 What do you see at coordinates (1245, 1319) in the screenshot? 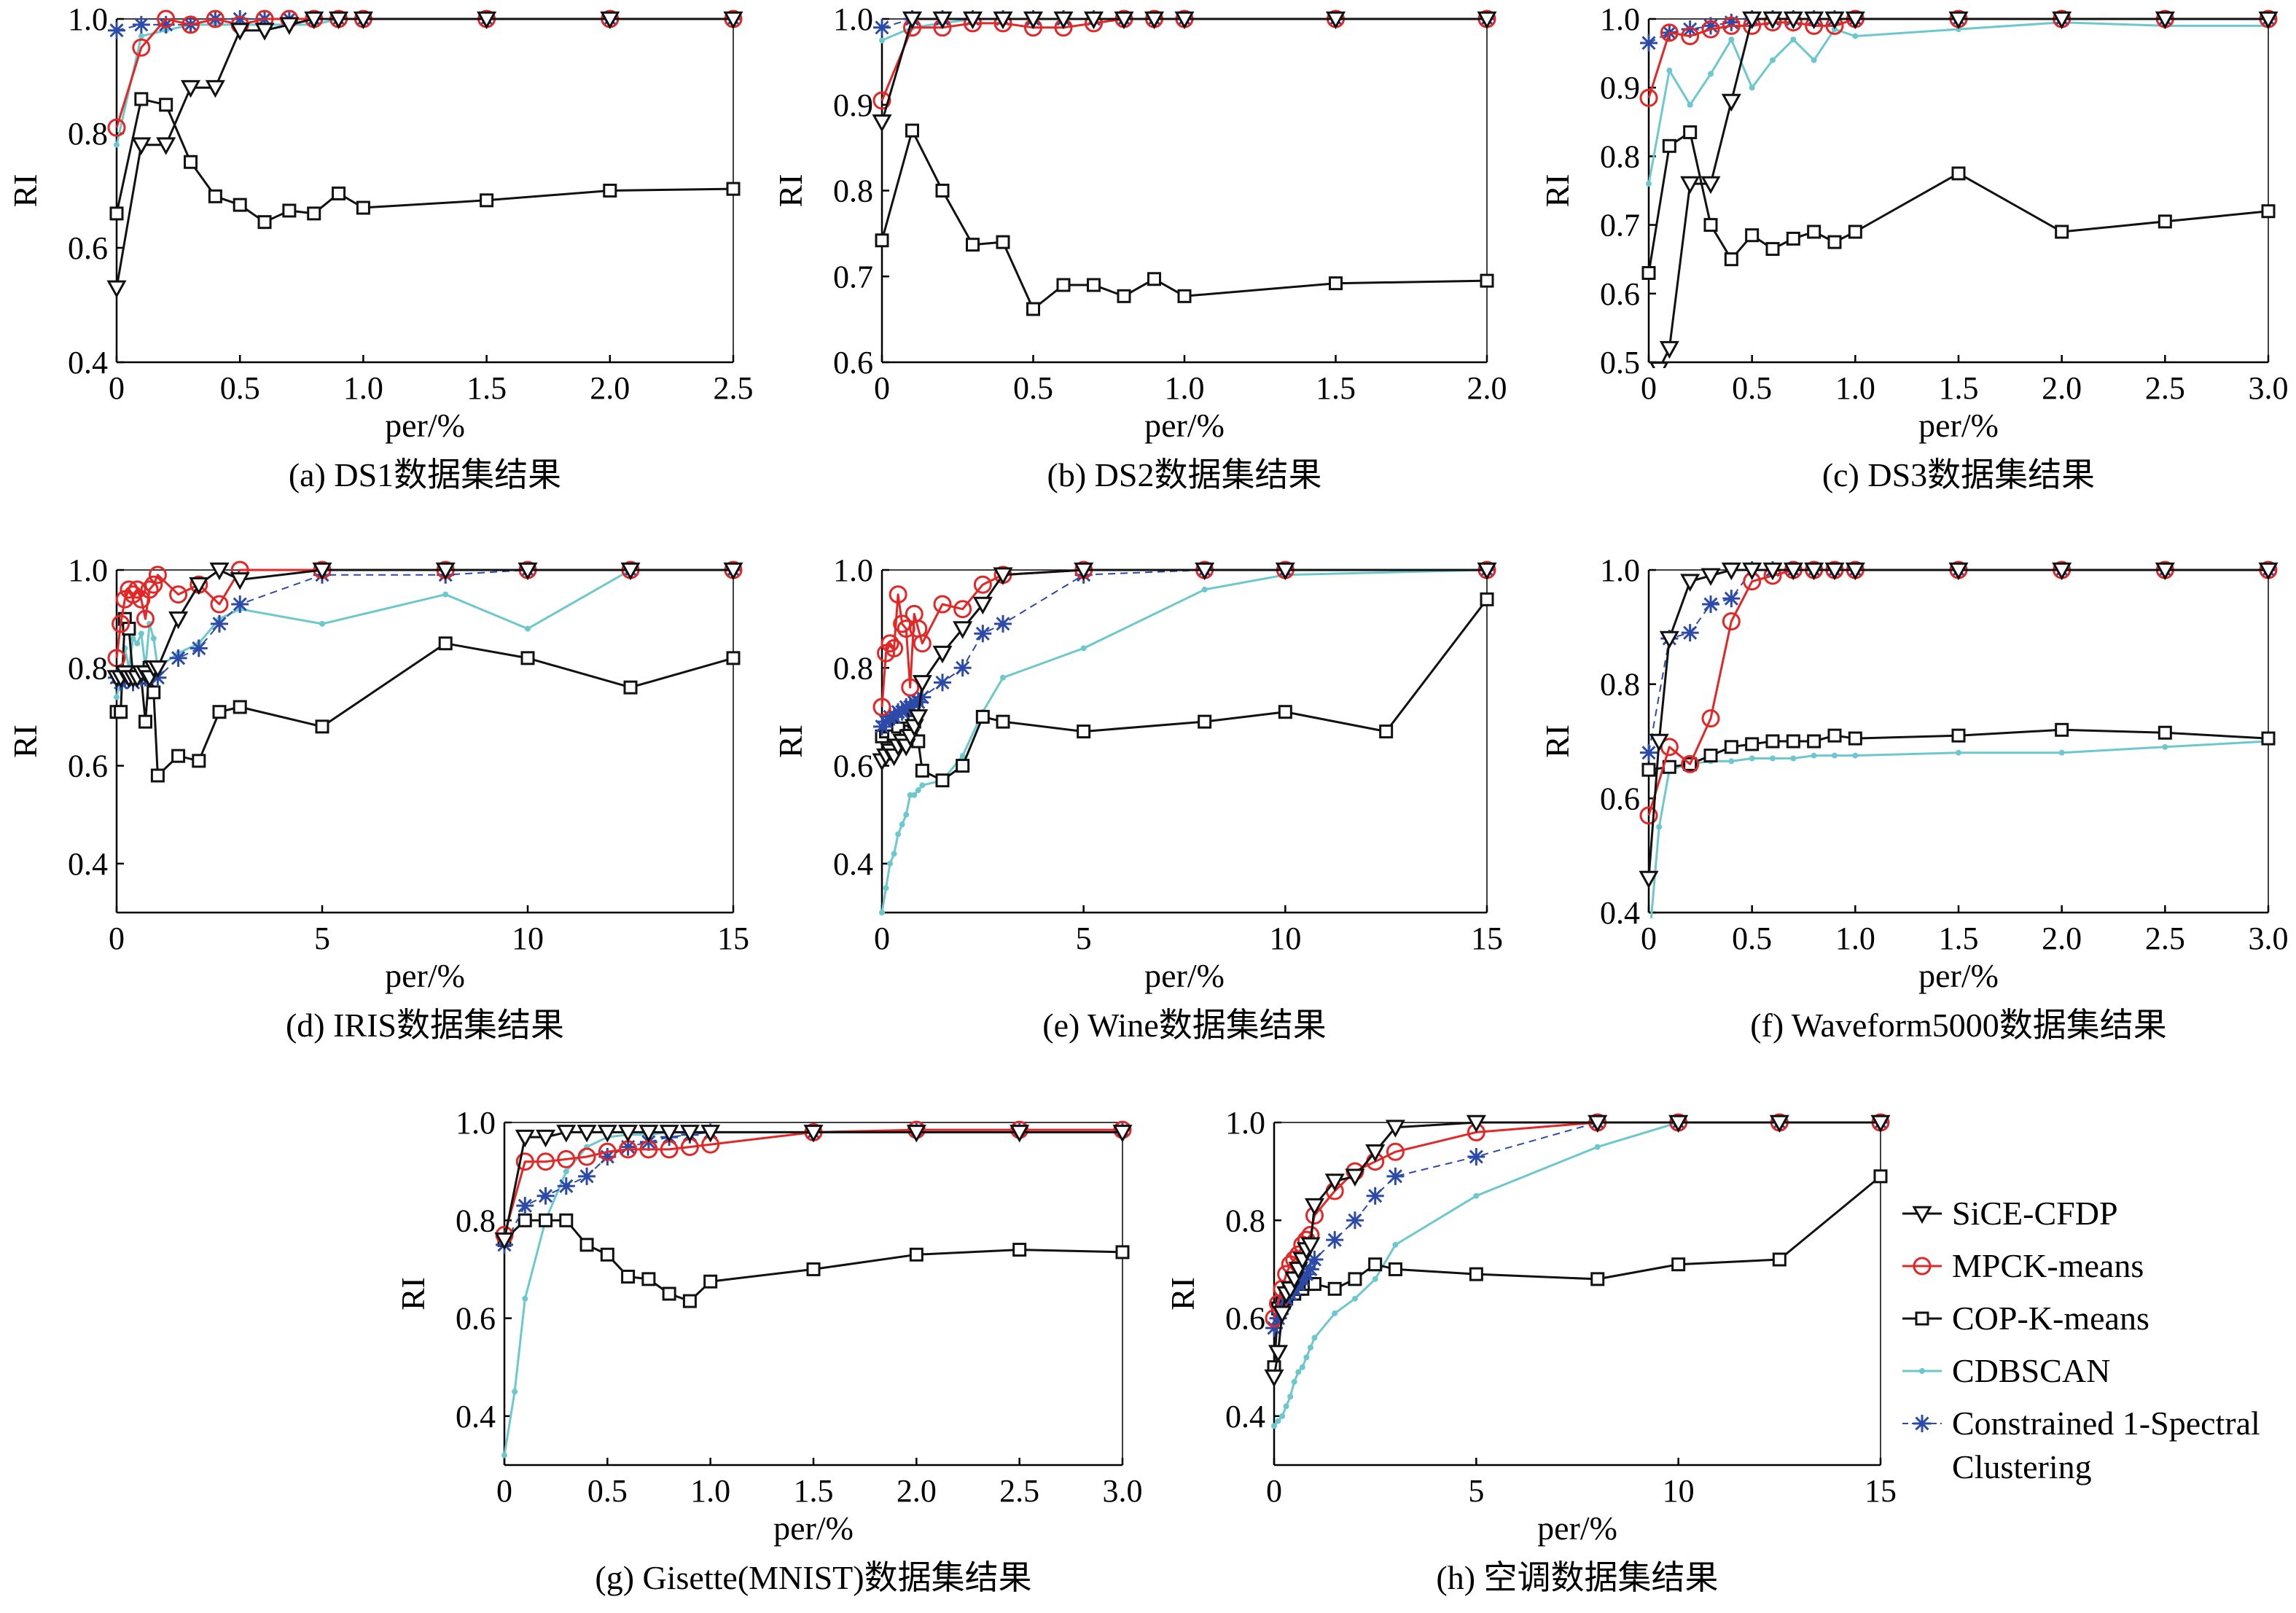
I see `y-tick-label: 0.6` at bounding box center [1245, 1319].